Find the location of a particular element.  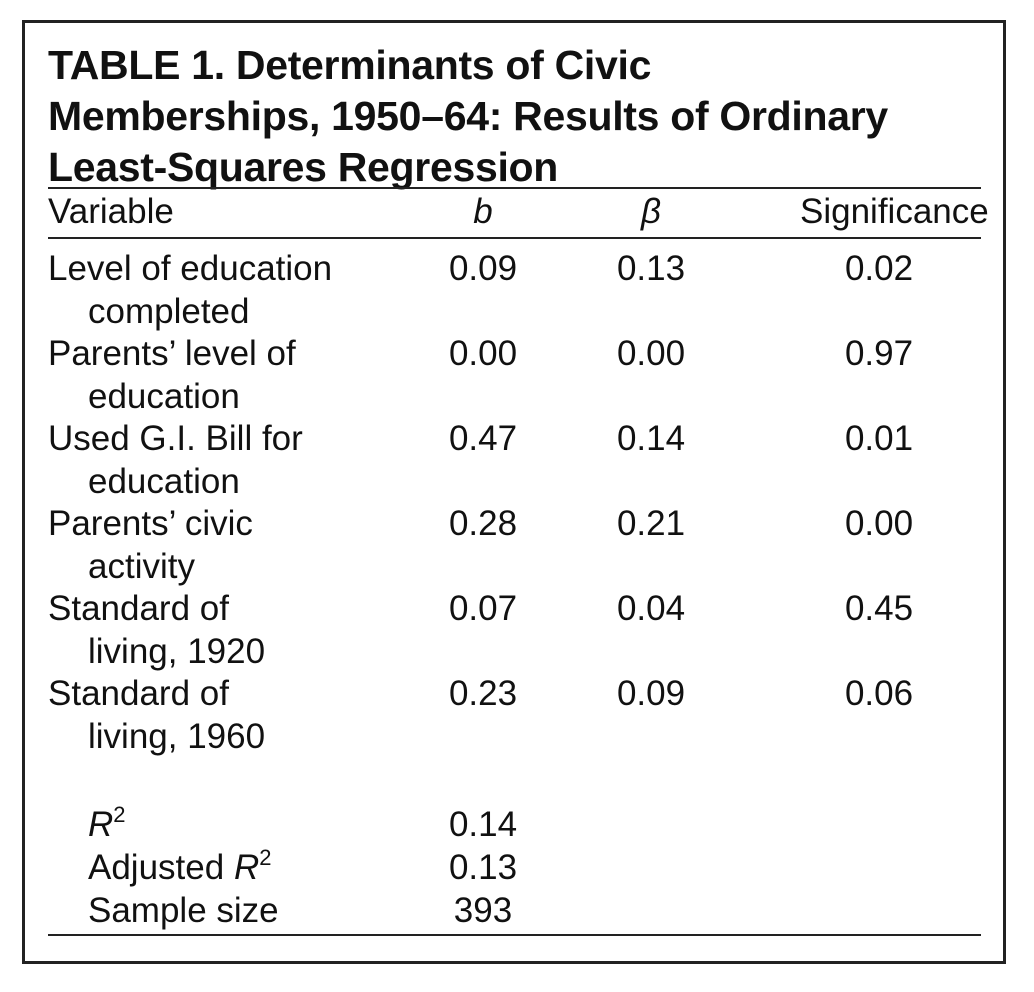

row-beta: 0.13 is located at coordinates (651, 268).